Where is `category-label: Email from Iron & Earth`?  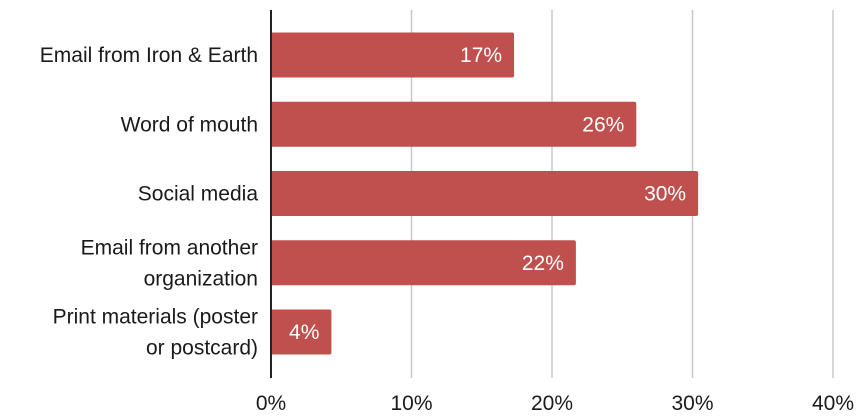
category-label: Email from Iron & Earth is located at coordinates (149, 55).